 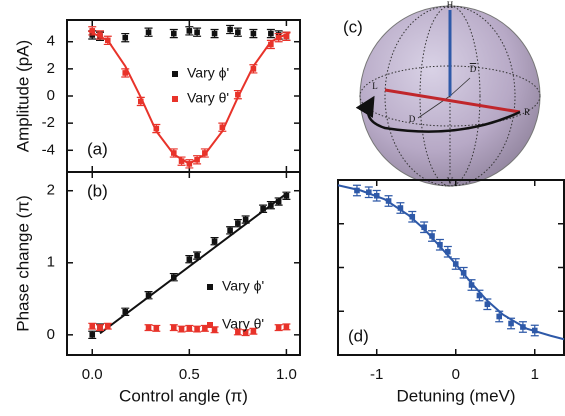 I want to click on bloch-label: L, so click(x=375, y=86).